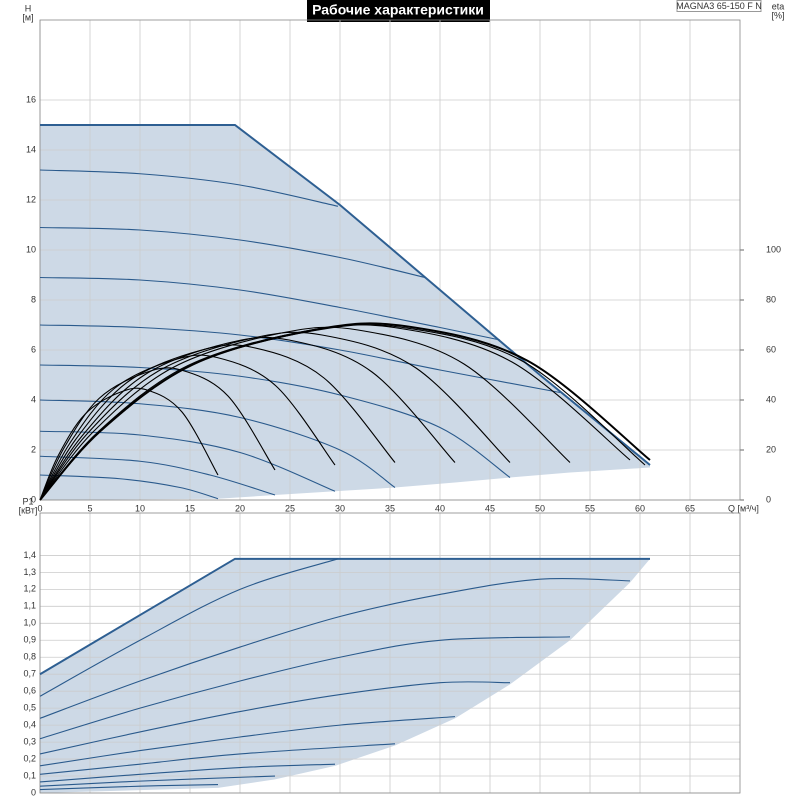  What do you see at coordinates (27, 501) in the screenshot?
I see `y-axis-label: P1` at bounding box center [27, 501].